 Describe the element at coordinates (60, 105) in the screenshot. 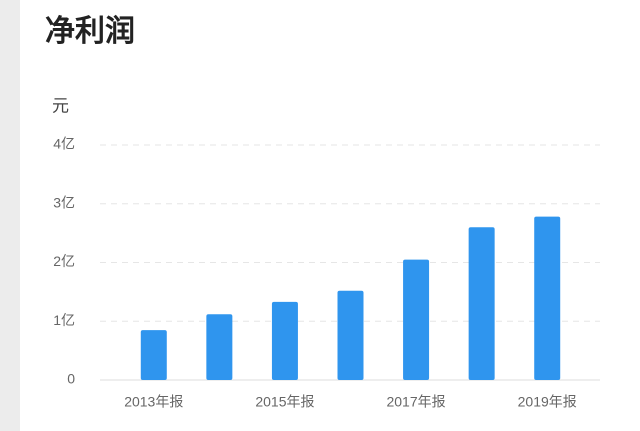

I see `y-axis-label: 元` at that location.